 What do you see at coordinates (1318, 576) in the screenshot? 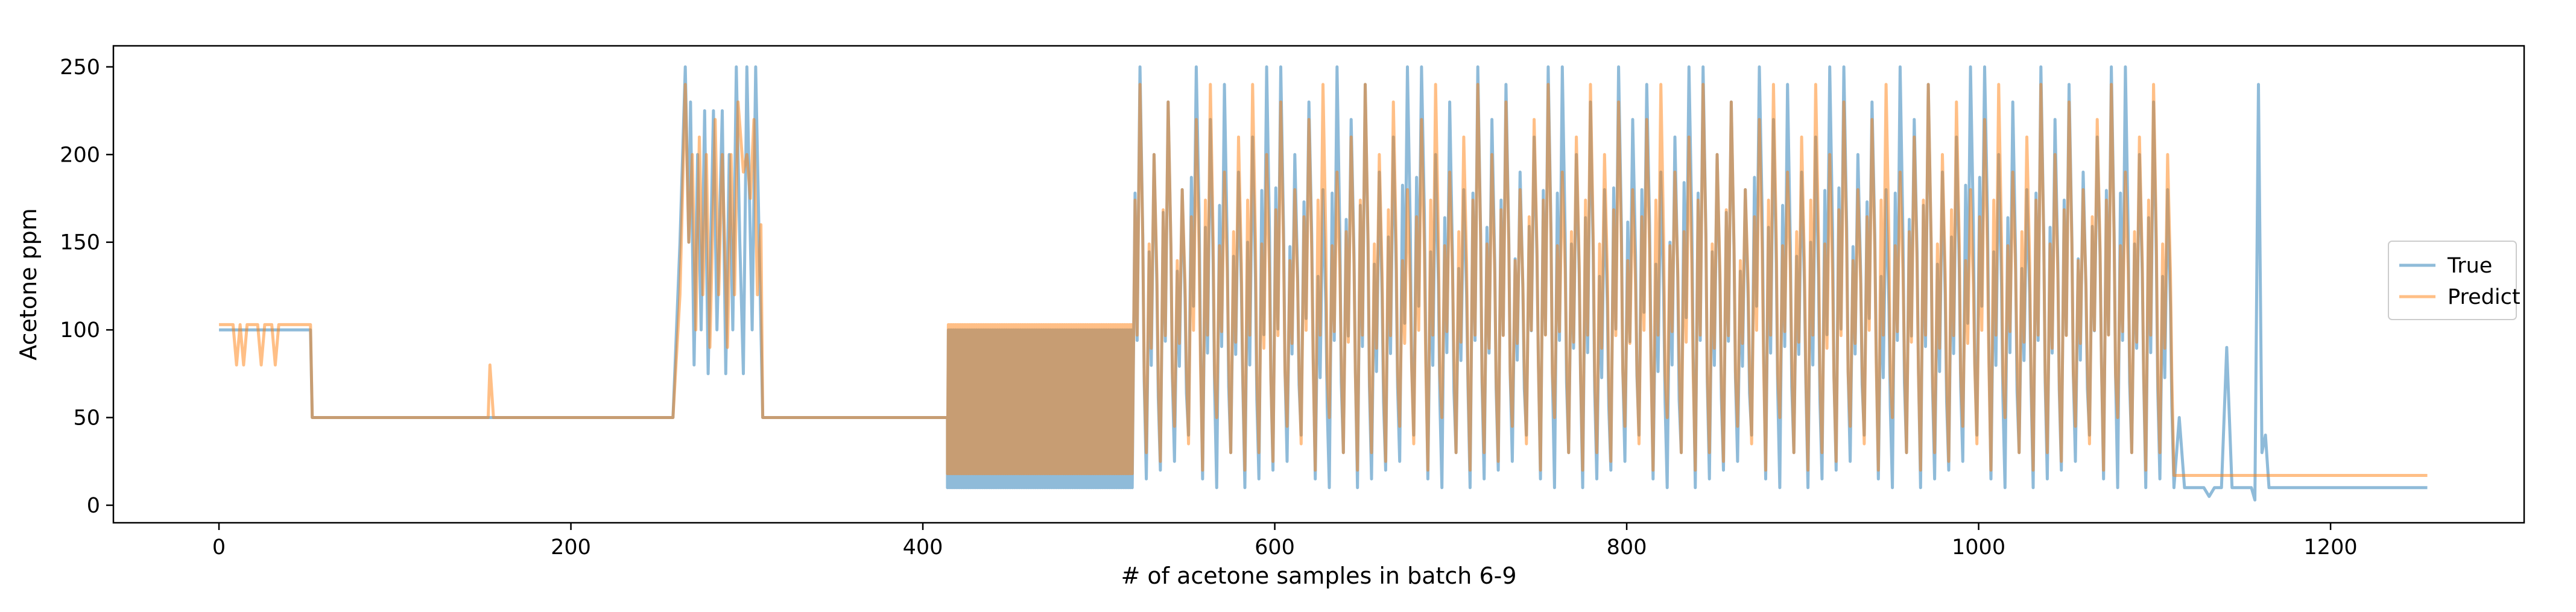
I see `x-axis-title: # of acetone samples in batch 6-9` at bounding box center [1318, 576].